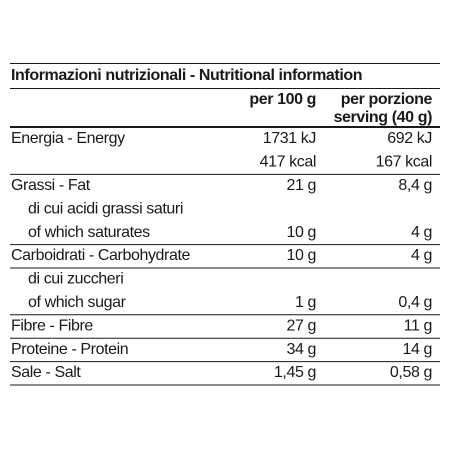 Image resolution: width=450 pixels, height=450 pixels. What do you see at coordinates (89, 232) in the screenshot?
I see `row-label: of which saturates` at bounding box center [89, 232].